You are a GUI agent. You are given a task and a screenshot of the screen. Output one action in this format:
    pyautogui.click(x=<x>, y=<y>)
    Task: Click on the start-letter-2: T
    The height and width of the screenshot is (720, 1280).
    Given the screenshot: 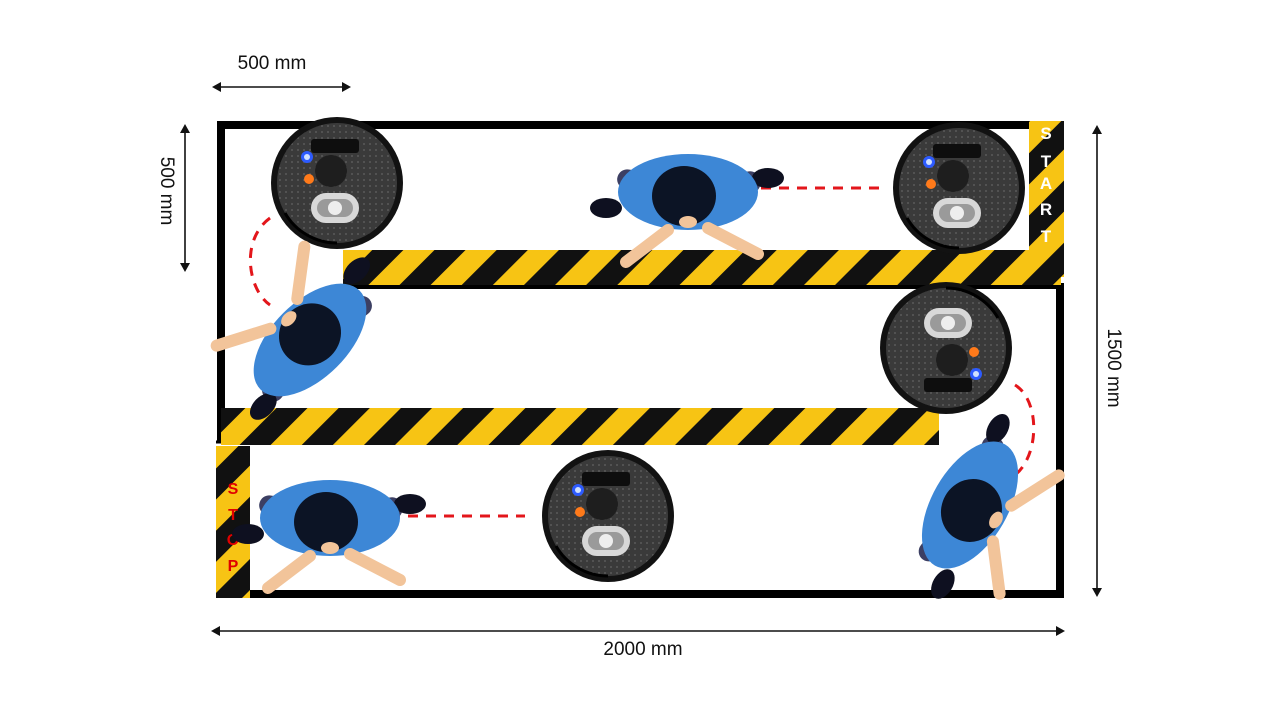 What is the action you would take?
    pyautogui.click(x=1046, y=161)
    